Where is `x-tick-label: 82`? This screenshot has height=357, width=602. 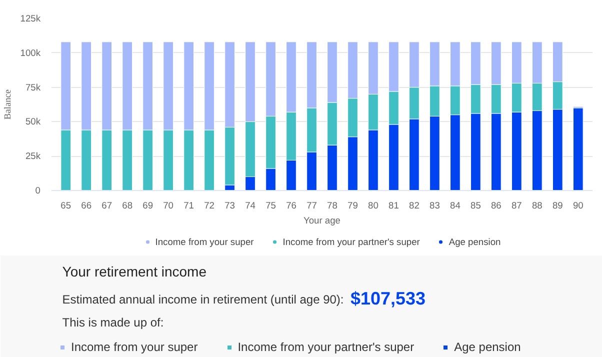
x-tick-label: 82 is located at coordinates (414, 205).